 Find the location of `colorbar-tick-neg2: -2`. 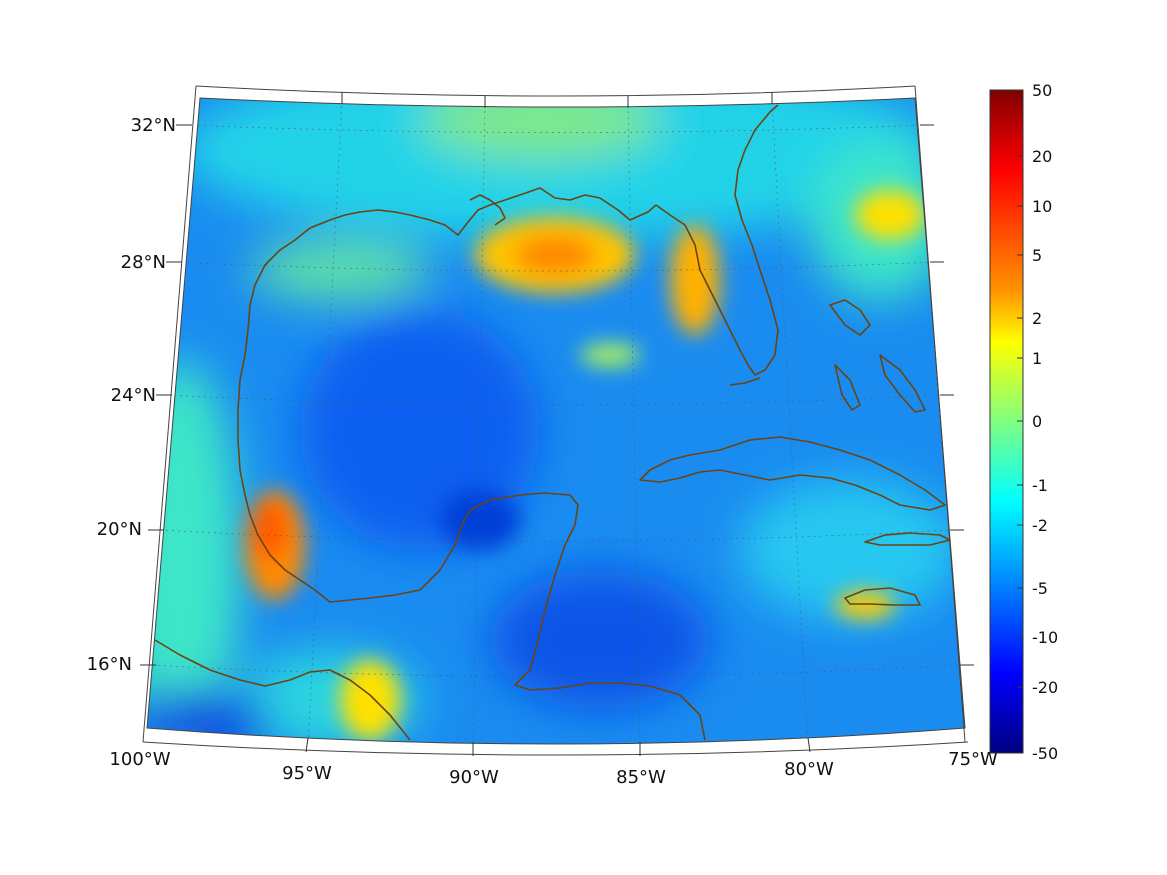

colorbar-tick-neg2: -2 is located at coordinates (1040, 525).